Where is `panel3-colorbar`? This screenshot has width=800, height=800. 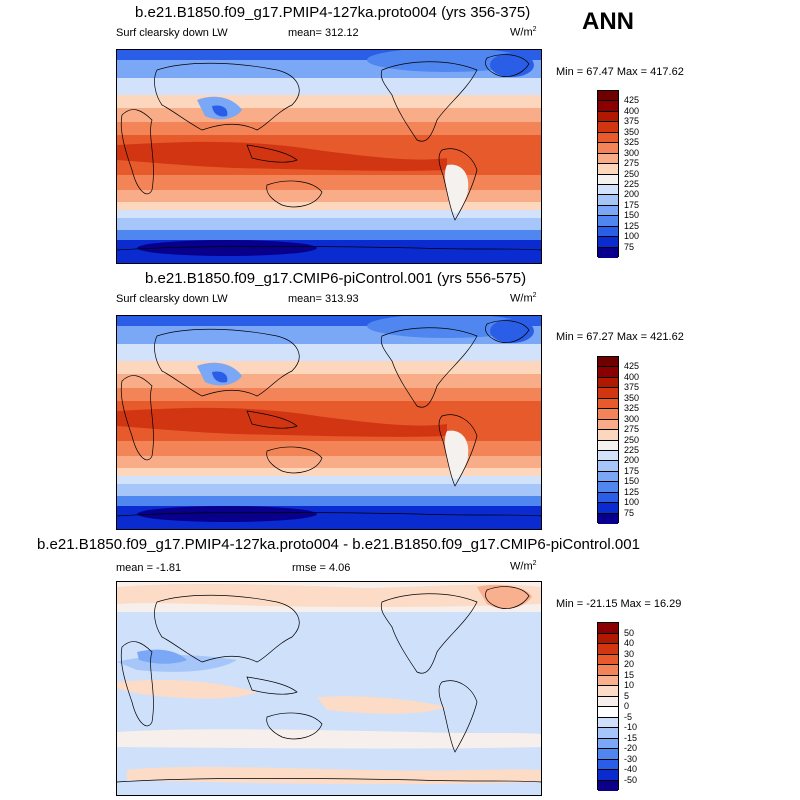
panel3-colorbar is located at coordinates (608, 706).